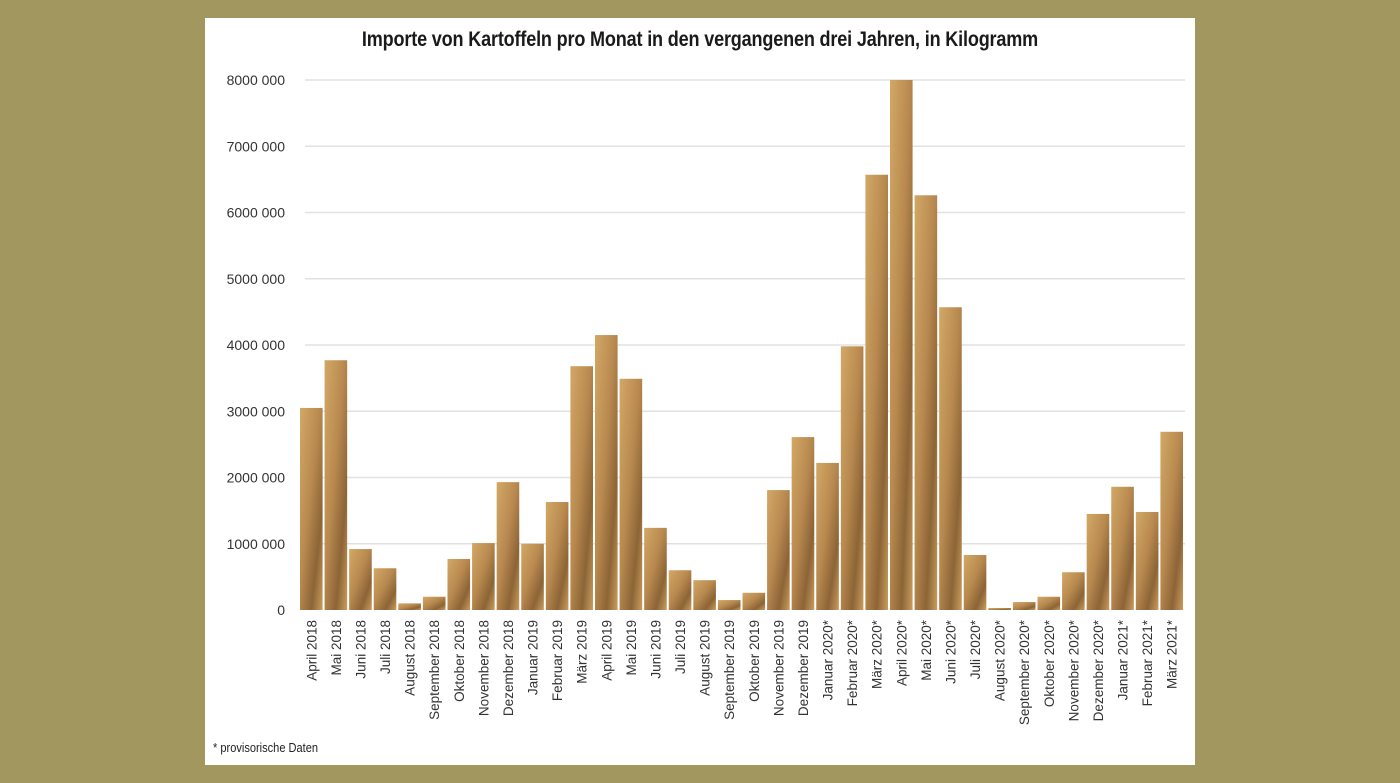 The width and height of the screenshot is (1400, 783). I want to click on y-tick-label: 0, so click(281, 610).